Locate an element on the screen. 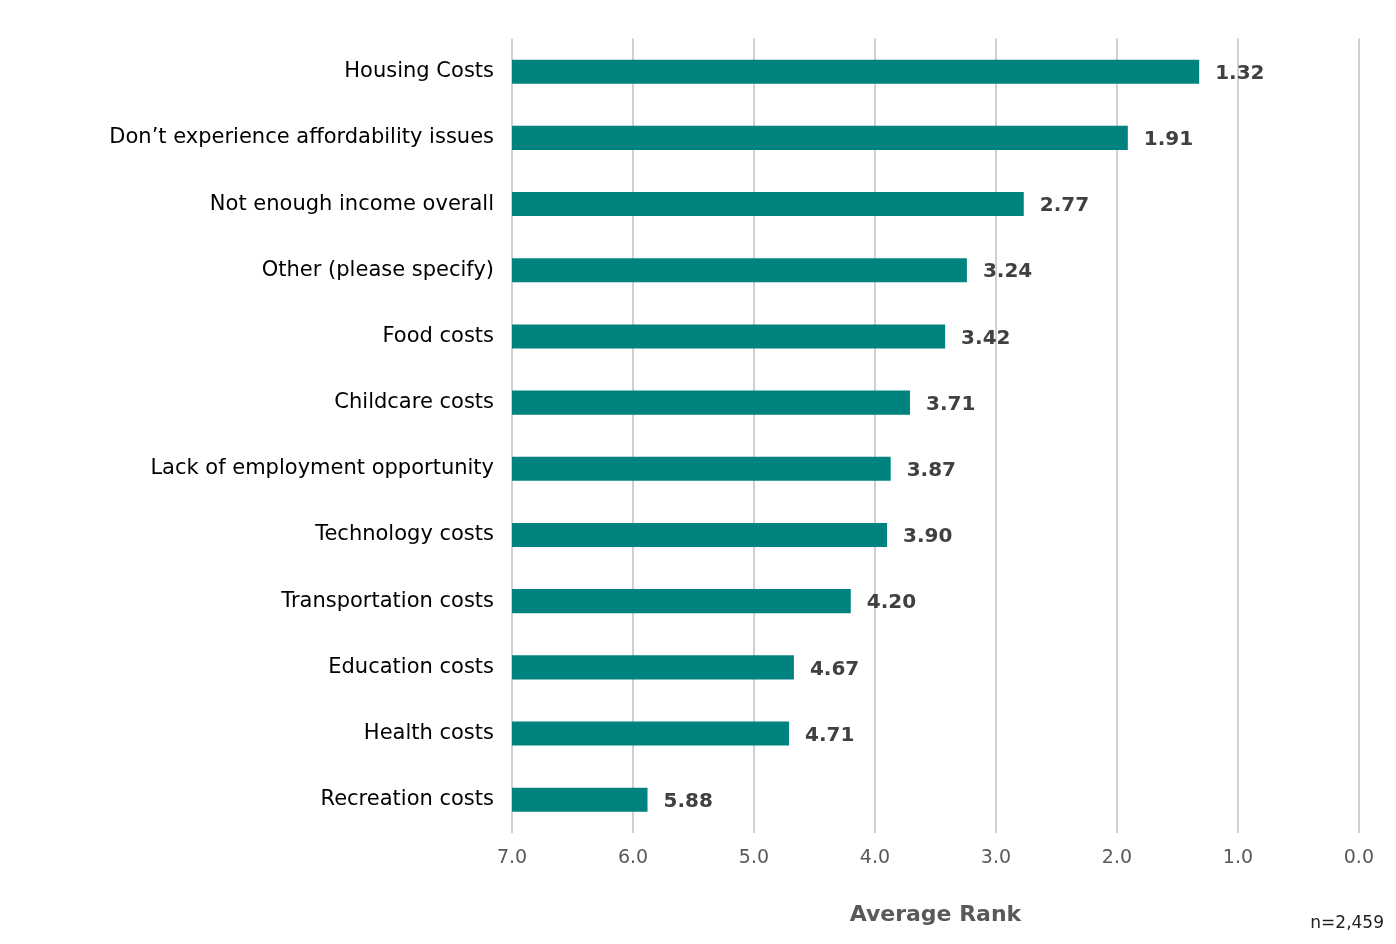 Image resolution: width=1396 pixels, height=944 pixels. x-tick-label: 0.0 is located at coordinates (1358, 856).